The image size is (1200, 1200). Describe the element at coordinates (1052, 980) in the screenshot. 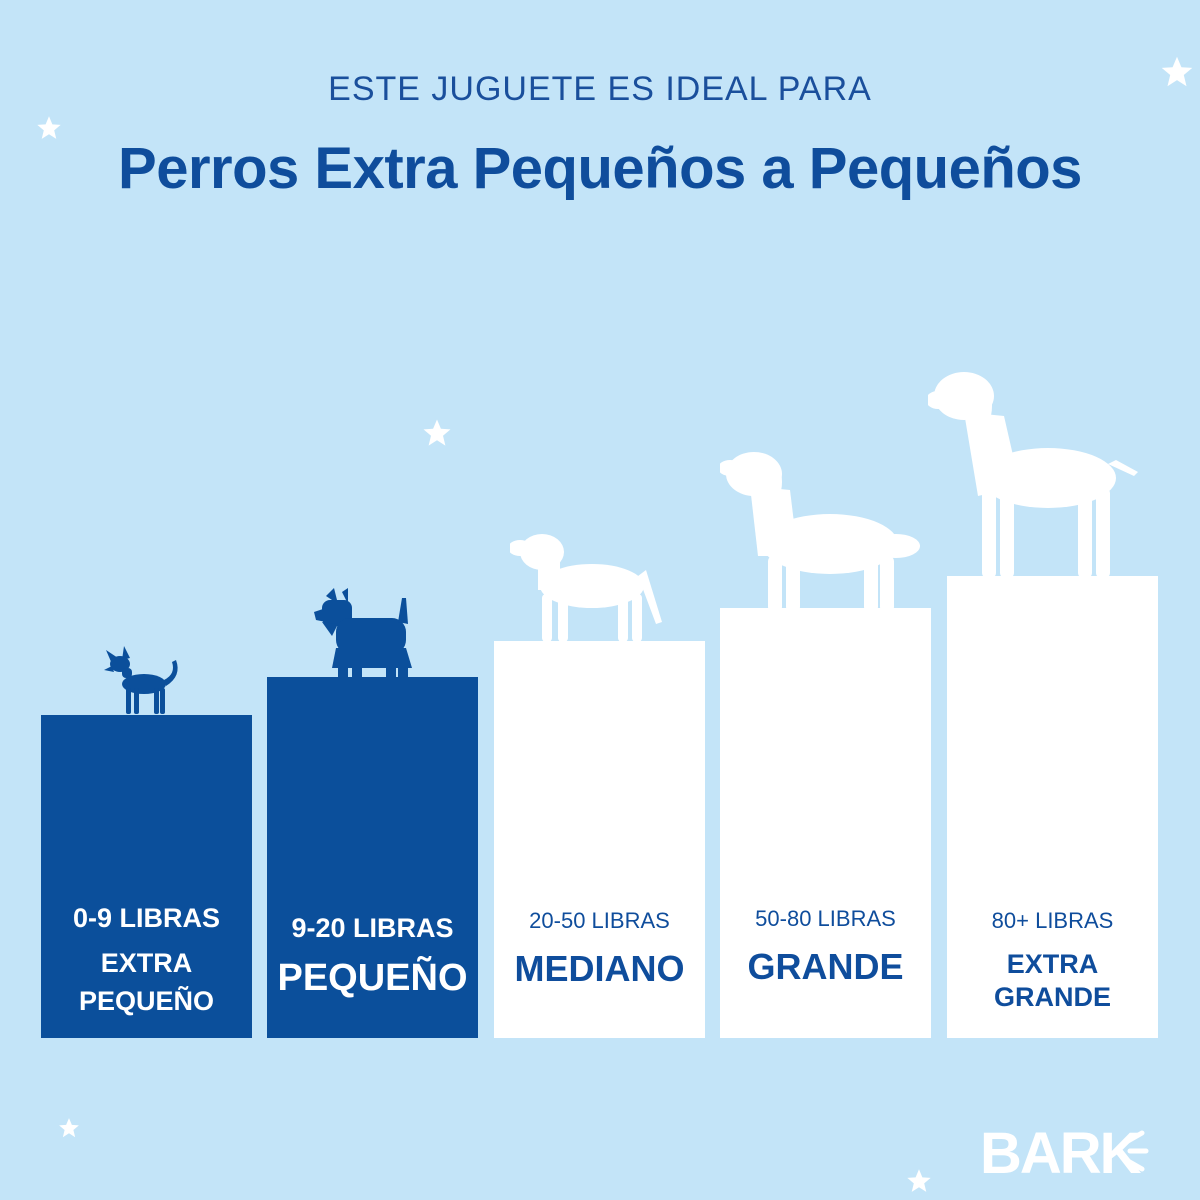

I see `size-label: EXTRA GRANDE` at that location.